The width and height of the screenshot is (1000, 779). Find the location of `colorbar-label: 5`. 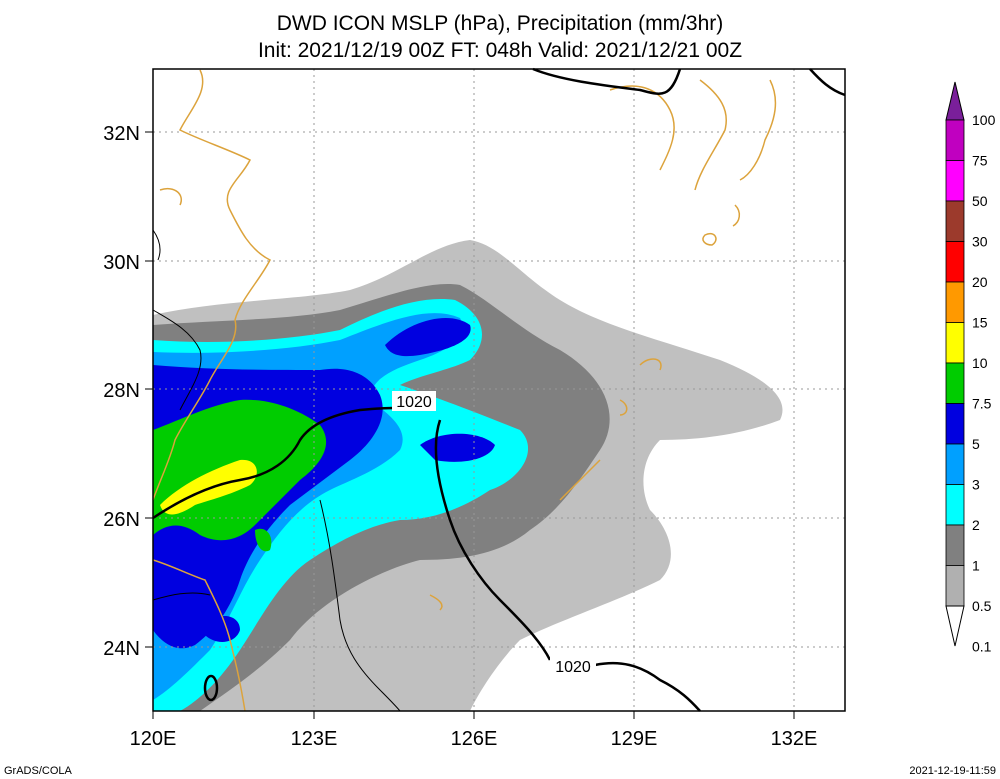

colorbar-label: 5 is located at coordinates (976, 444).